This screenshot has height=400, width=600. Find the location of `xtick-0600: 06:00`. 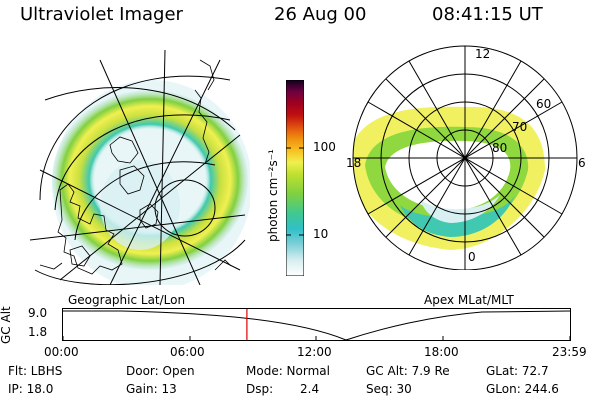

xtick-0600: 06:00 is located at coordinates (187, 352).